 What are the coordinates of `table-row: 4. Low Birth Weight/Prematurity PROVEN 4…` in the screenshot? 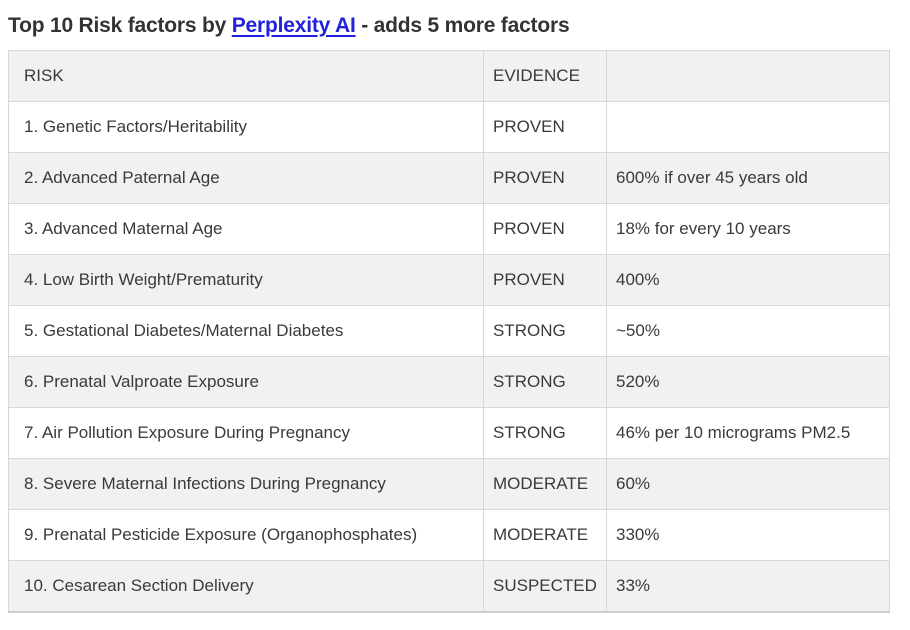 It's located at (449, 280).